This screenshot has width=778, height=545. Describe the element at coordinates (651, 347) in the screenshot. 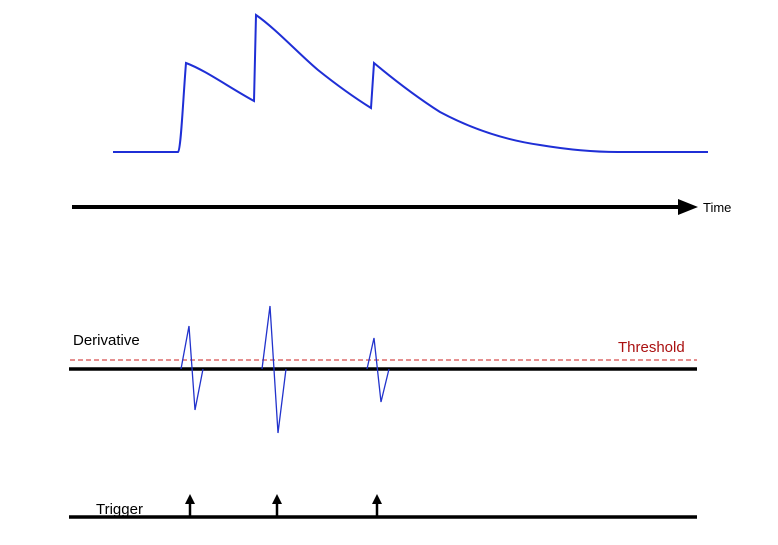

I see `threshold-label: Threshold` at that location.